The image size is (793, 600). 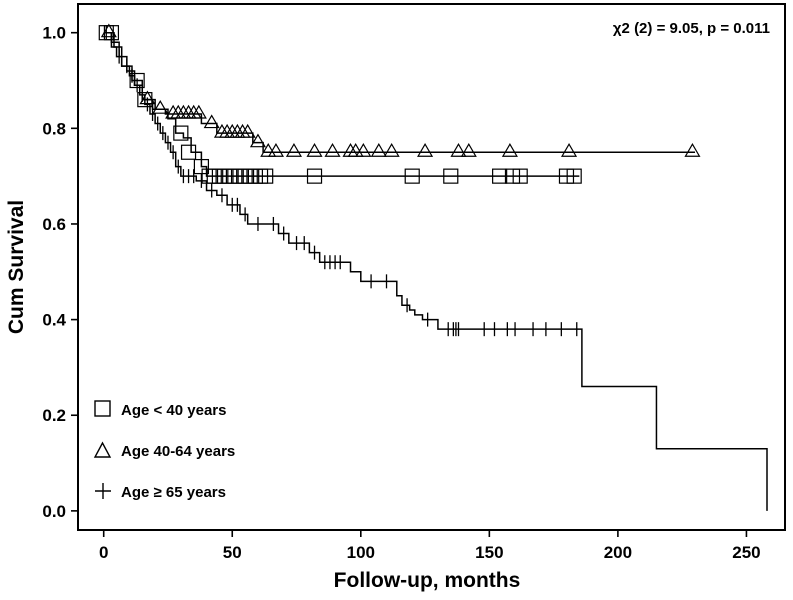 I want to click on x-tick-label: 250, so click(x=746, y=552).